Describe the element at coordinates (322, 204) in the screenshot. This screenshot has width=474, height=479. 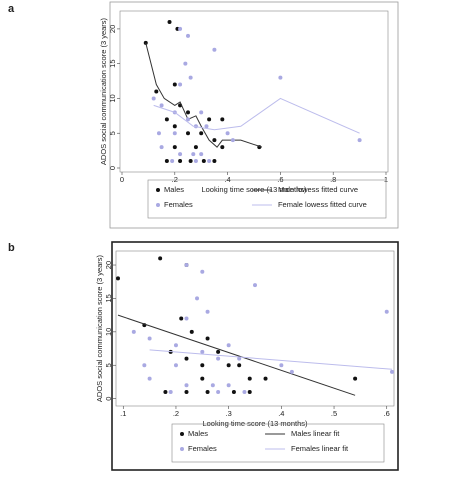
I see `legend-label: Female lowess fitted curve` at that location.